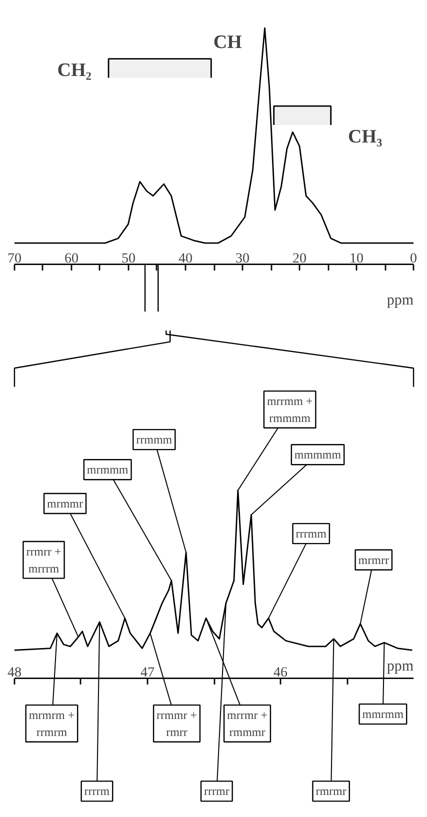 This screenshot has height=817, width=427. What do you see at coordinates (299, 258) in the screenshot?
I see `x-tick-label: 20` at bounding box center [299, 258].